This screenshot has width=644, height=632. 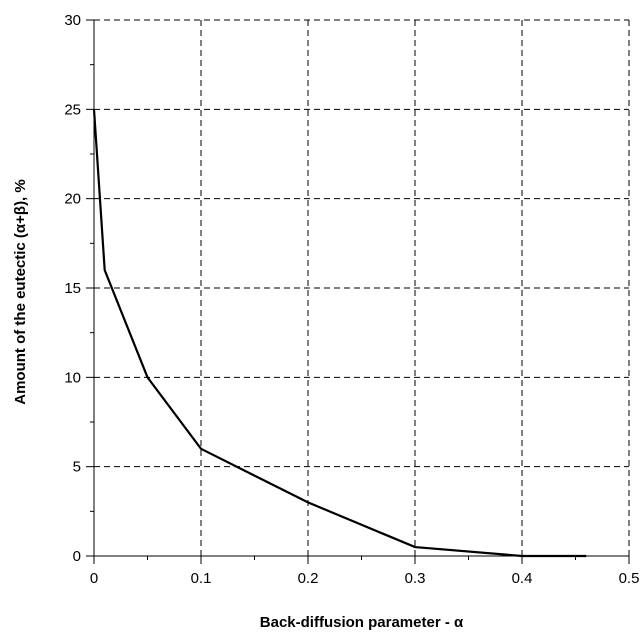 What do you see at coordinates (72, 20) in the screenshot?
I see `y-tick-label: 30` at bounding box center [72, 20].